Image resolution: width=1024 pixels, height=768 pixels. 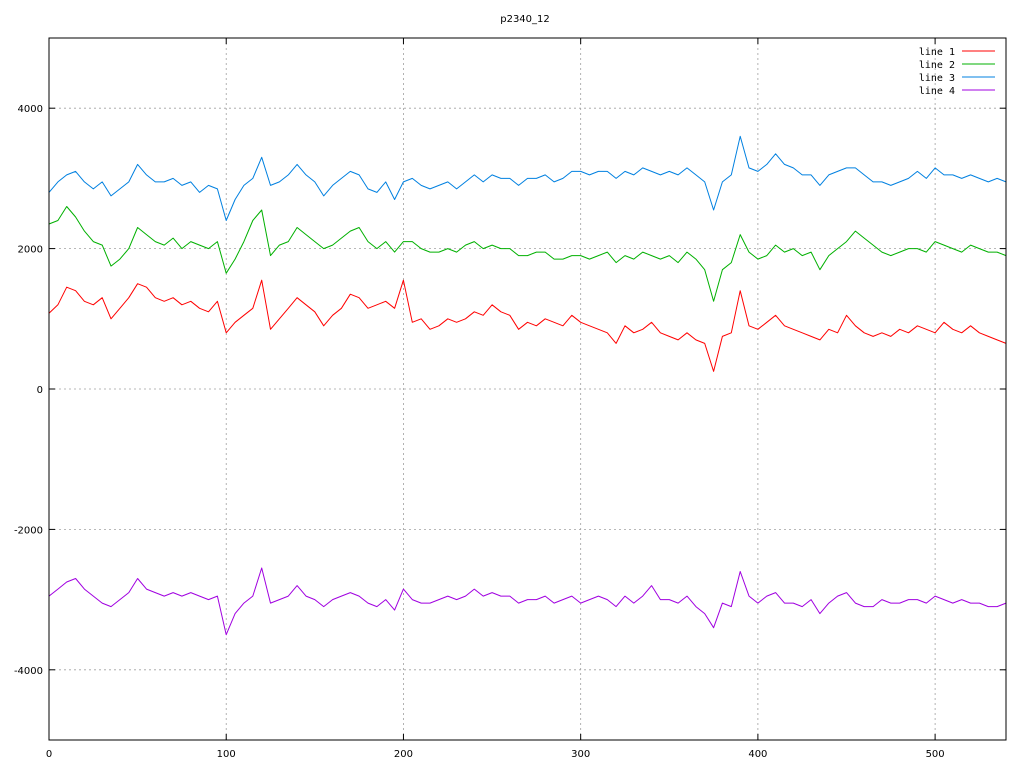 What do you see at coordinates (580, 754) in the screenshot?
I see `x-tick-label: 300` at bounding box center [580, 754].